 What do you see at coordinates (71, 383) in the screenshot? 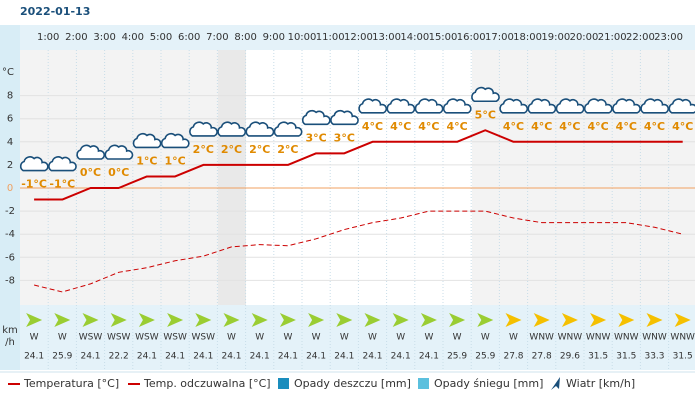
I see `legend-label: Temperatura [°C]` at bounding box center [71, 383].